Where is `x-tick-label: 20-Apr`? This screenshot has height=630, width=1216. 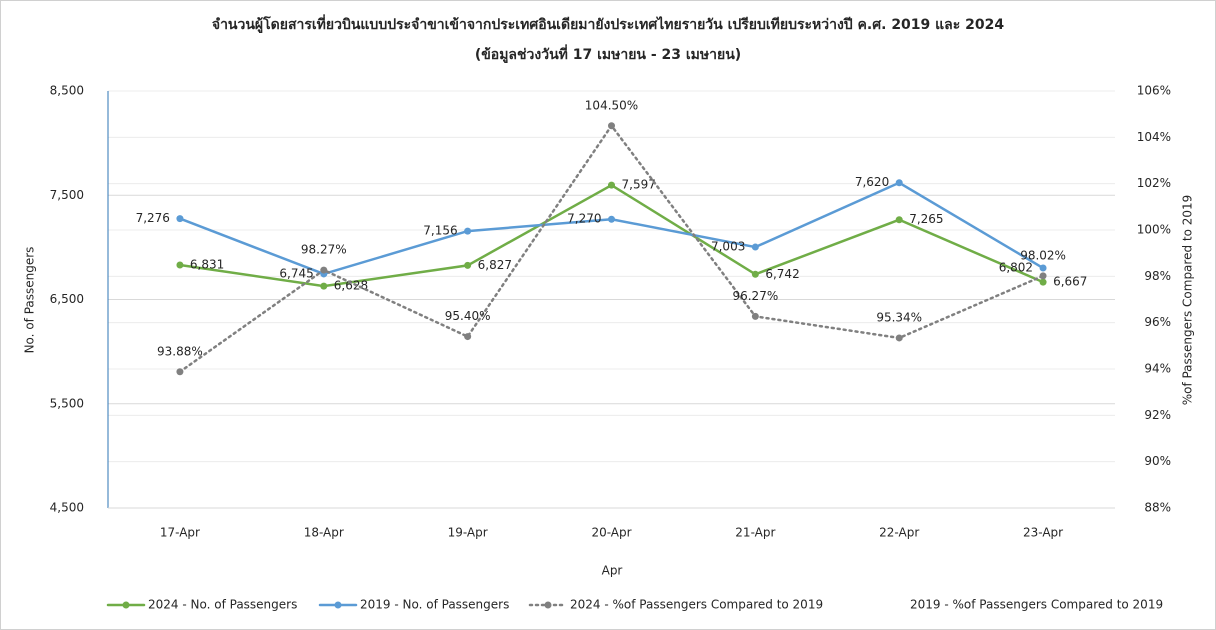
x-tick-label: 20-Apr is located at coordinates (611, 533).